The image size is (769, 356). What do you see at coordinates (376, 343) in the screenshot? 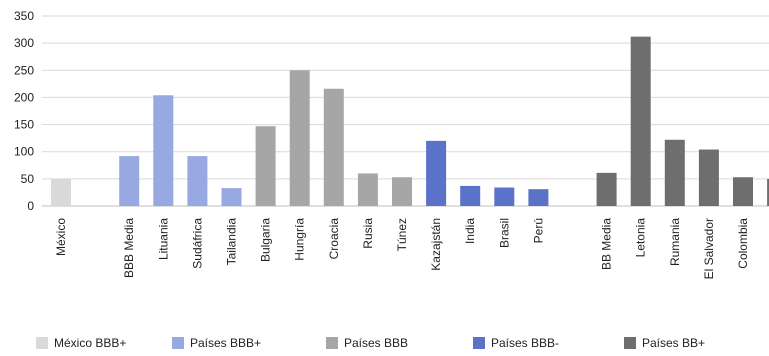
I see `legend-label: Países BBB` at bounding box center [376, 343].